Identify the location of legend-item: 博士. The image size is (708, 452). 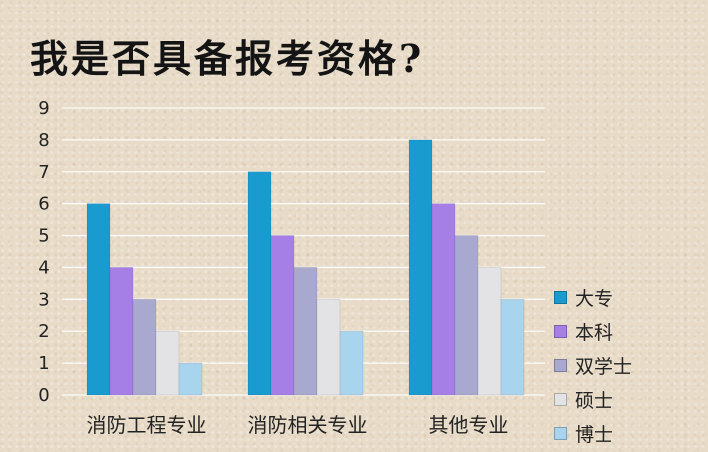
(593, 433).